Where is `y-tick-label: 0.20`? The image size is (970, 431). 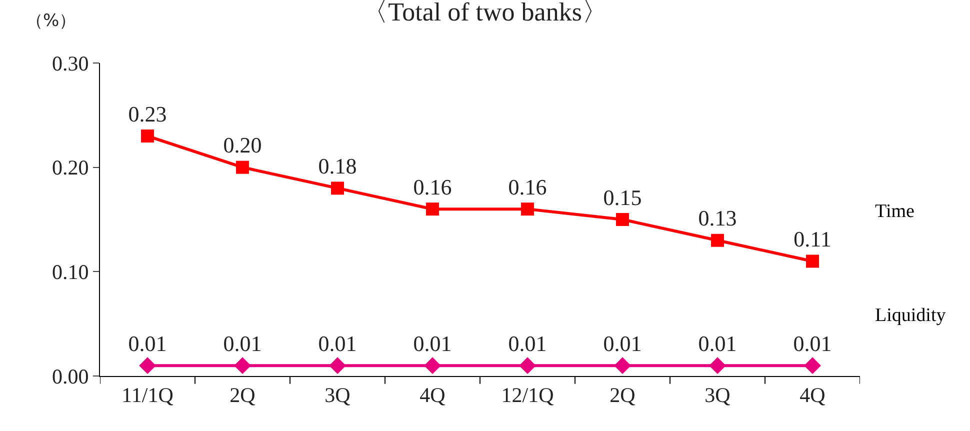 y-tick-label: 0.20 is located at coordinates (70, 168).